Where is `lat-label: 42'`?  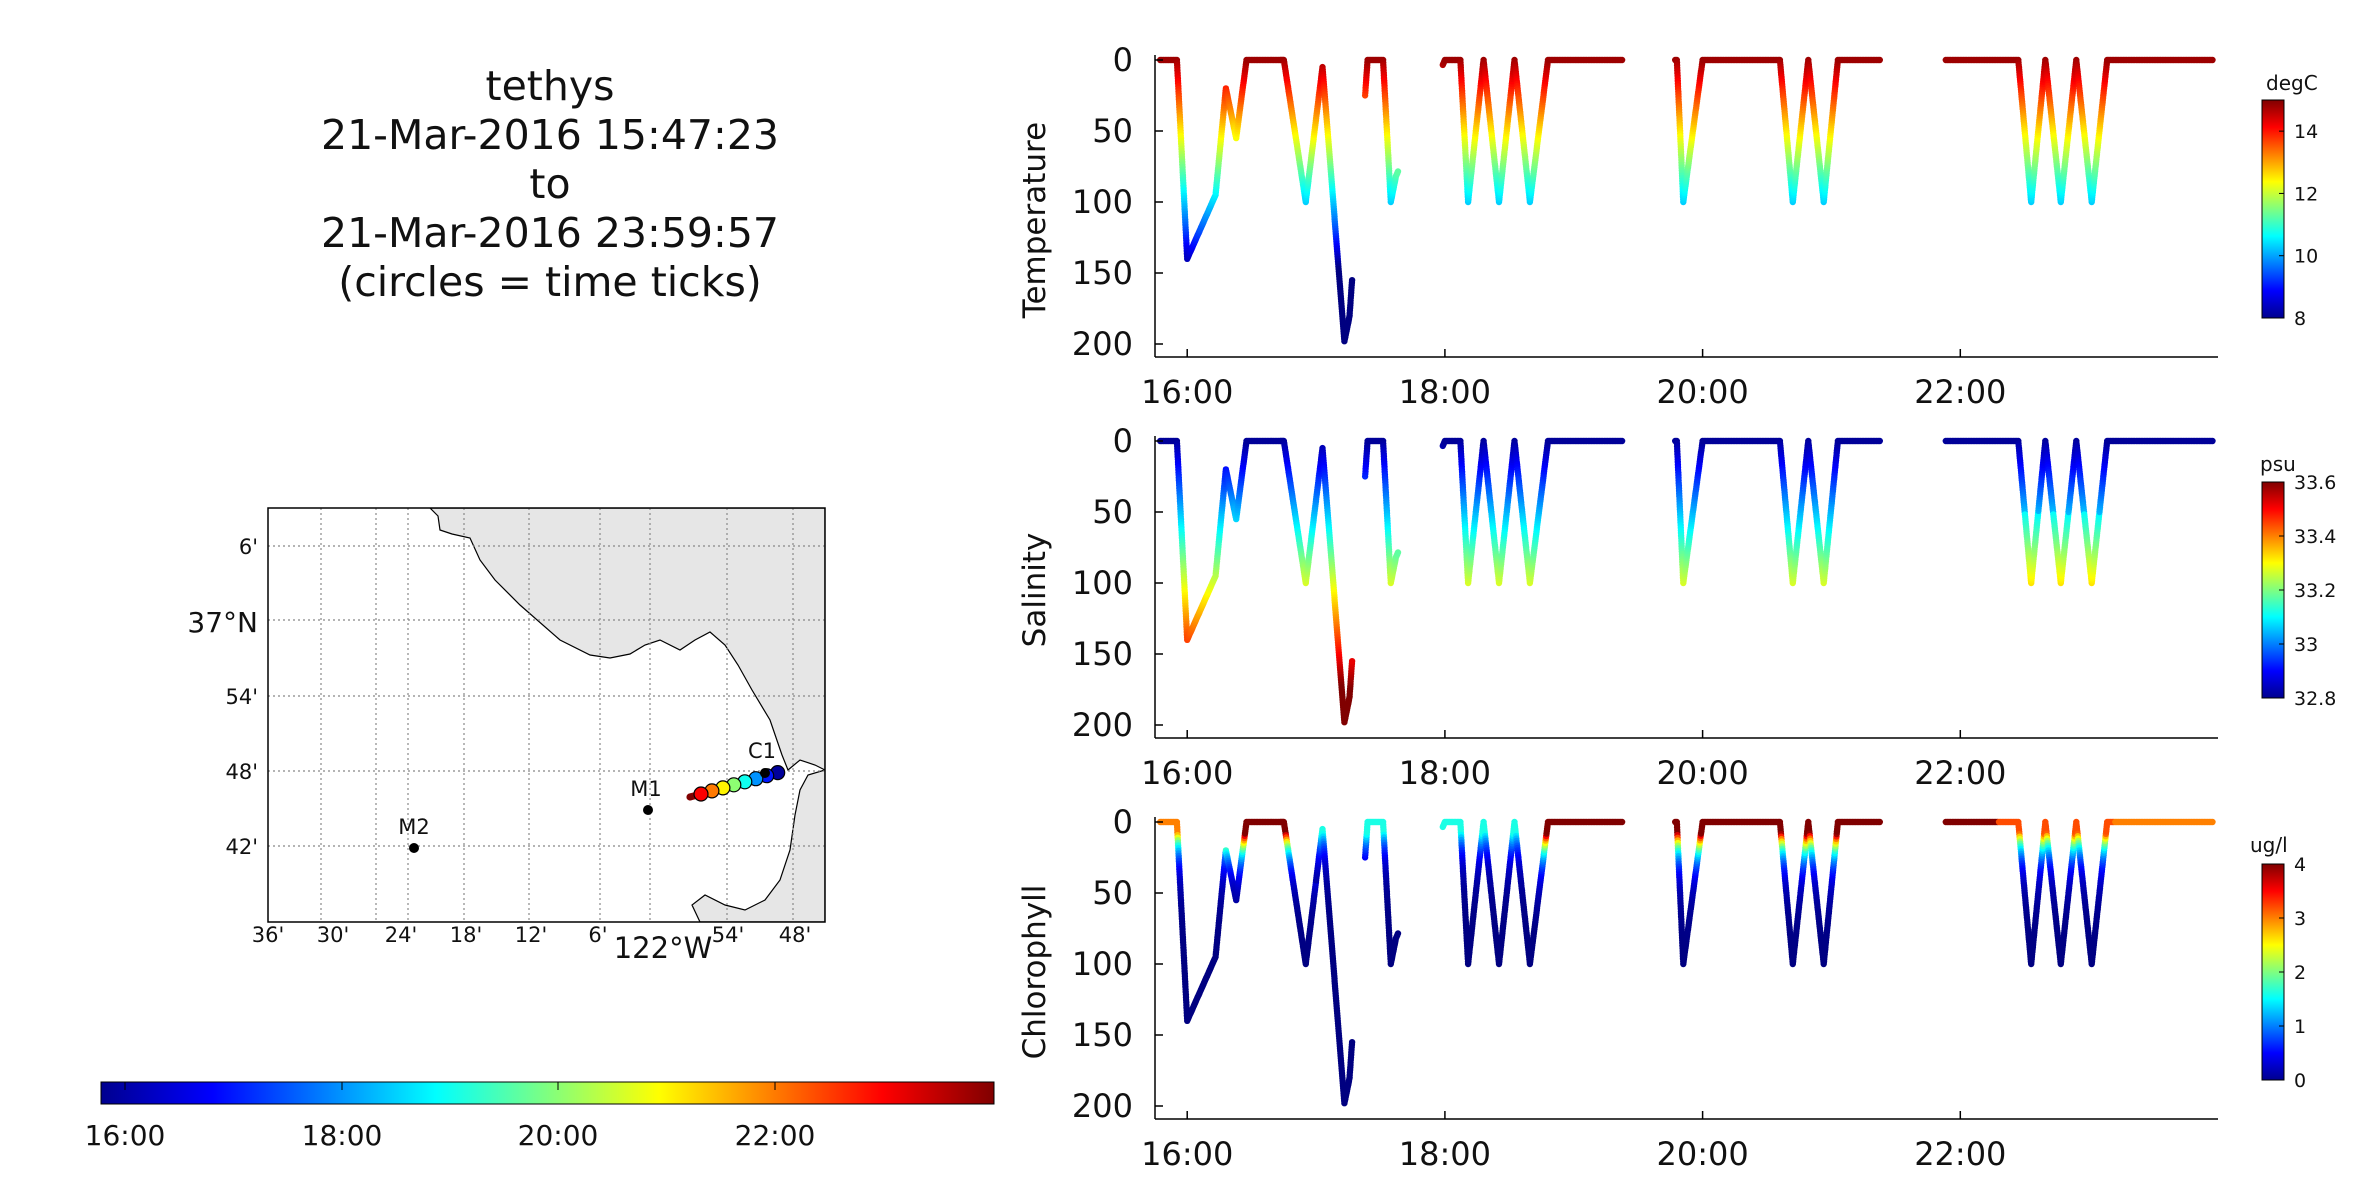
lat-label: 42' is located at coordinates (242, 847).